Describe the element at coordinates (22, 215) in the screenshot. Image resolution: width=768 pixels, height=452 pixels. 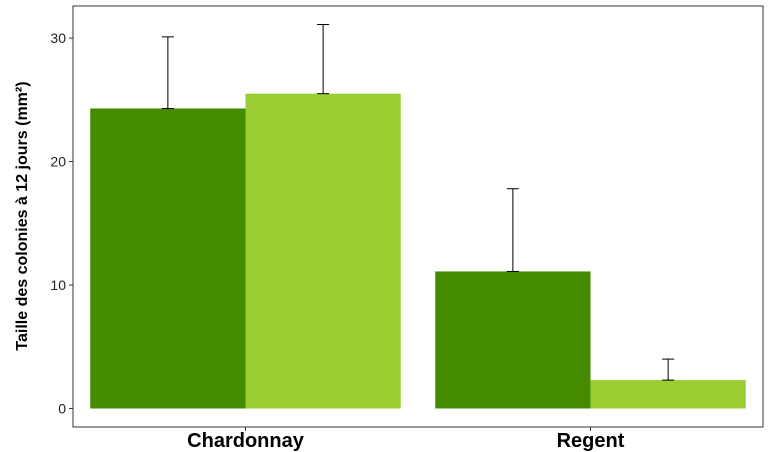
I see `y-axis-title: Taille des colonies à 12 jours (mm²)` at that location.